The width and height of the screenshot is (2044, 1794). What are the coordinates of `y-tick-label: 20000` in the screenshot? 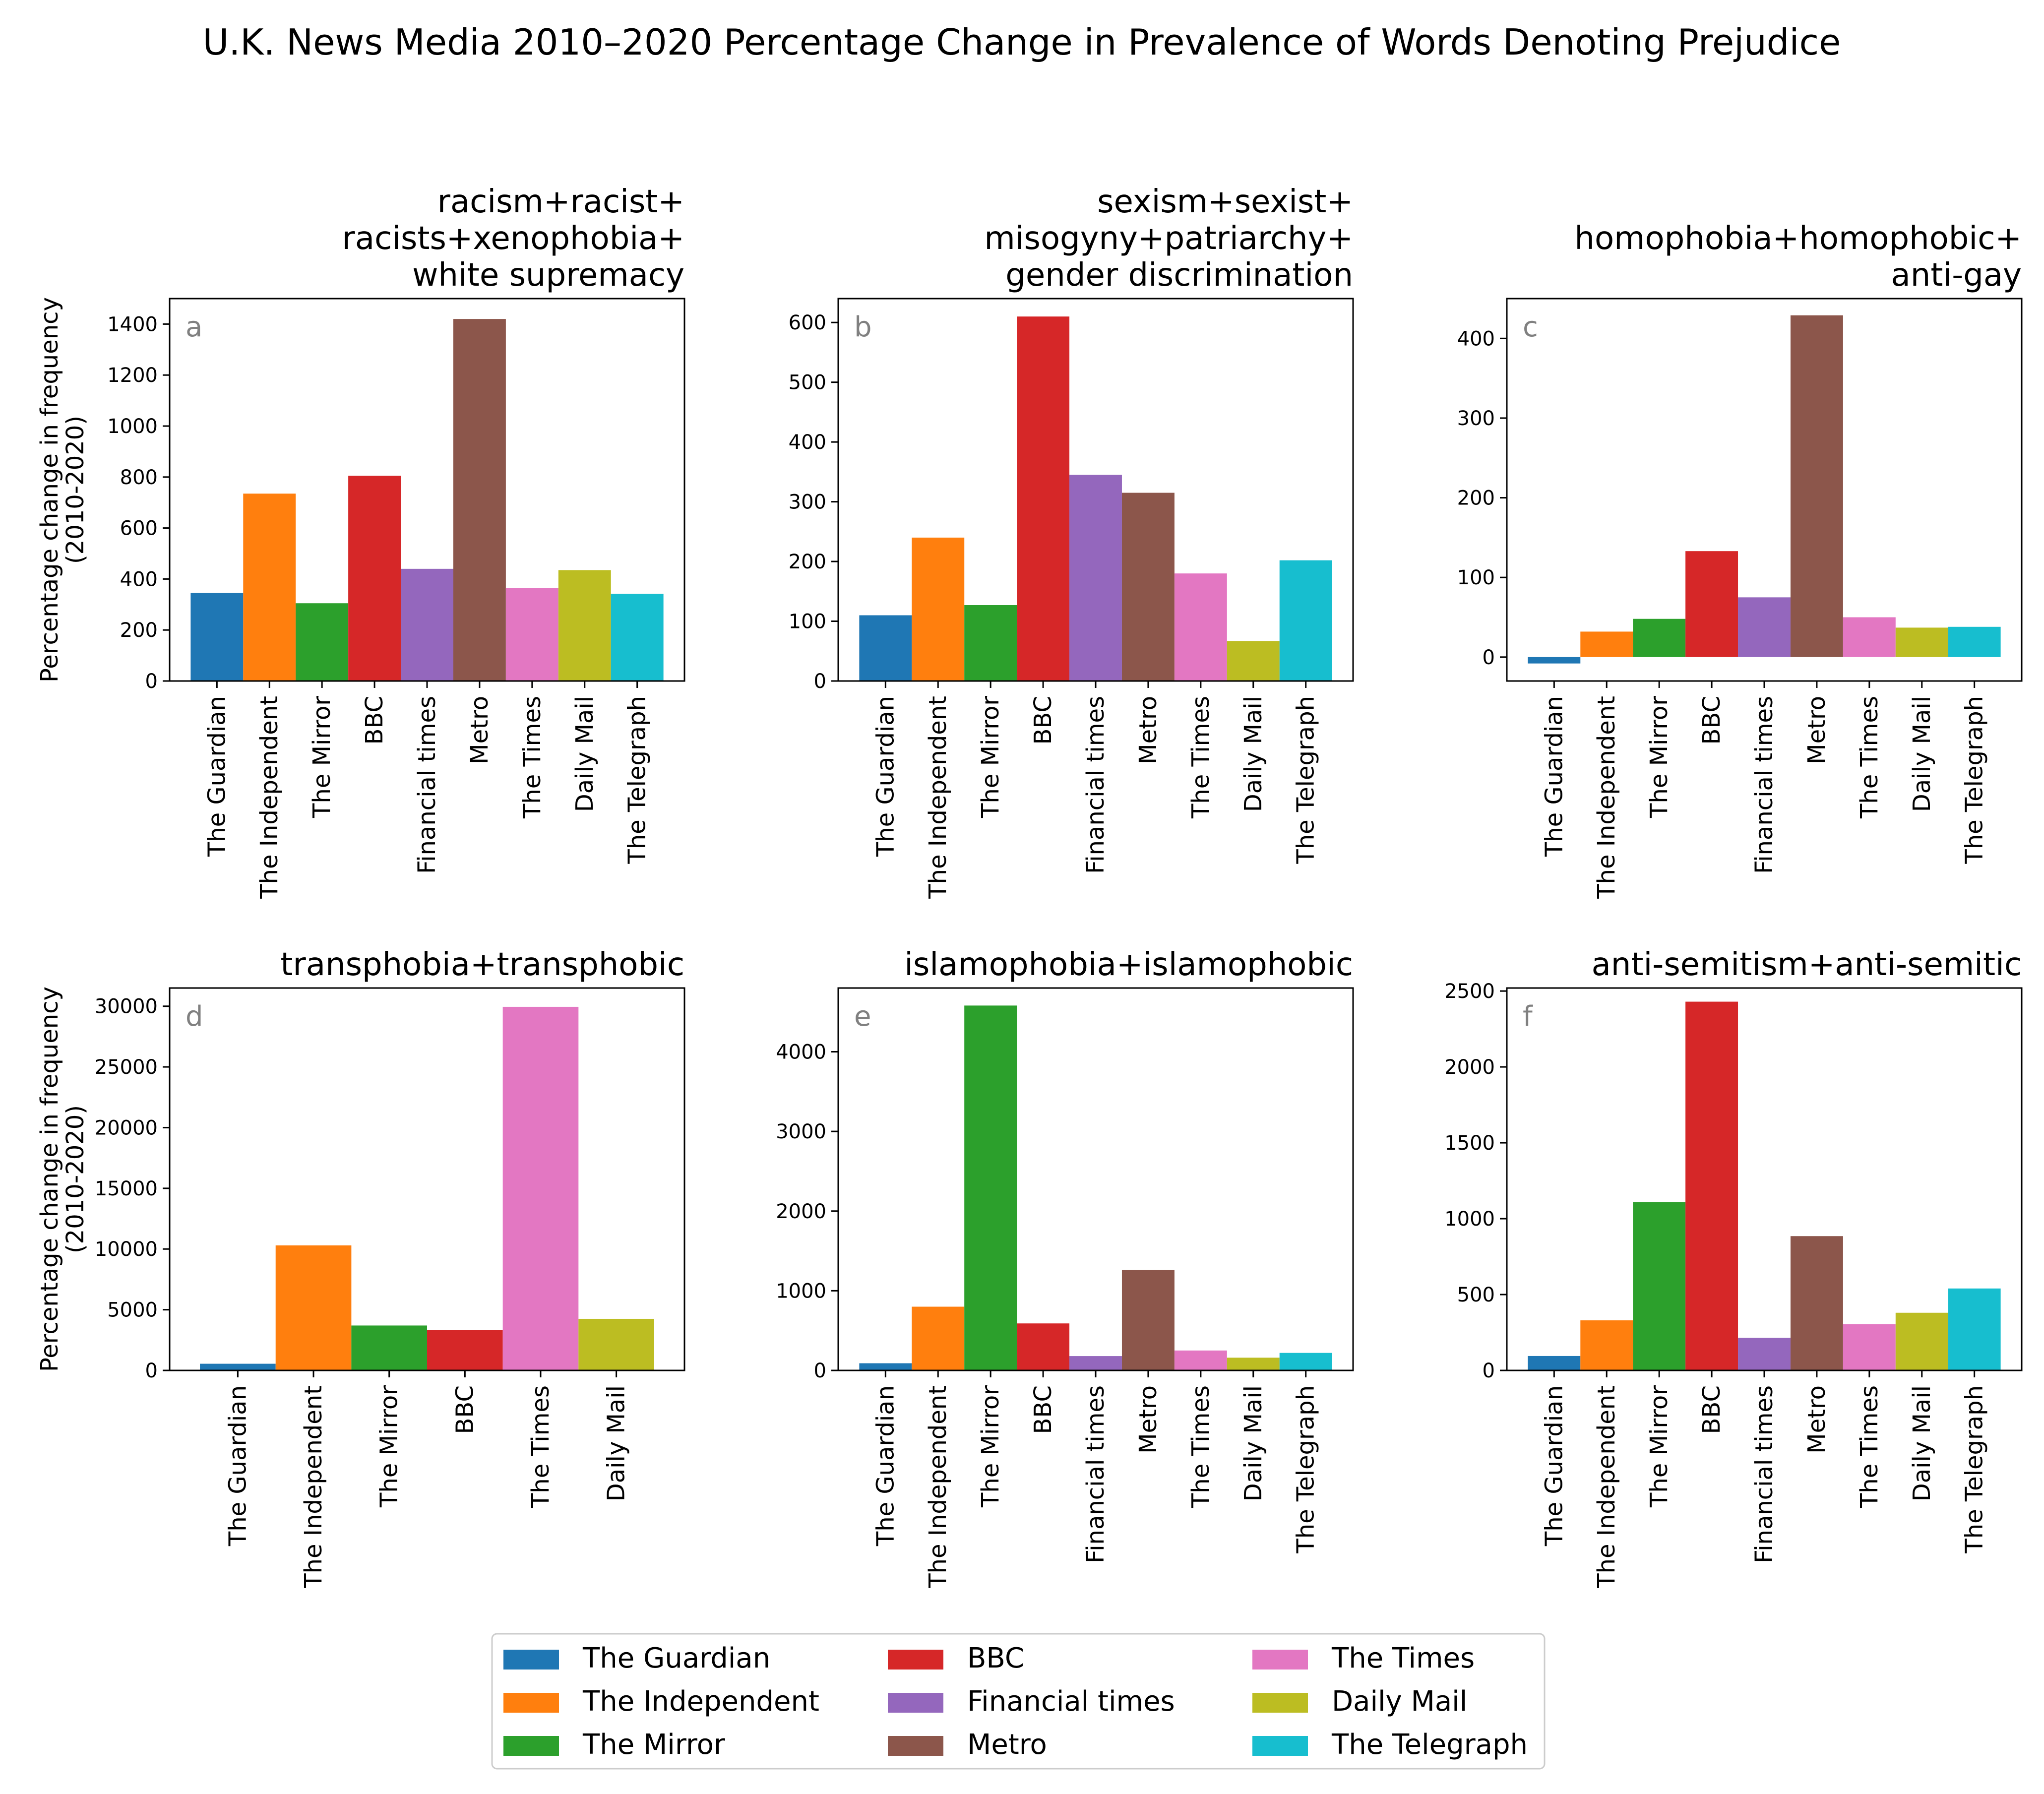 It's located at (126, 1128).